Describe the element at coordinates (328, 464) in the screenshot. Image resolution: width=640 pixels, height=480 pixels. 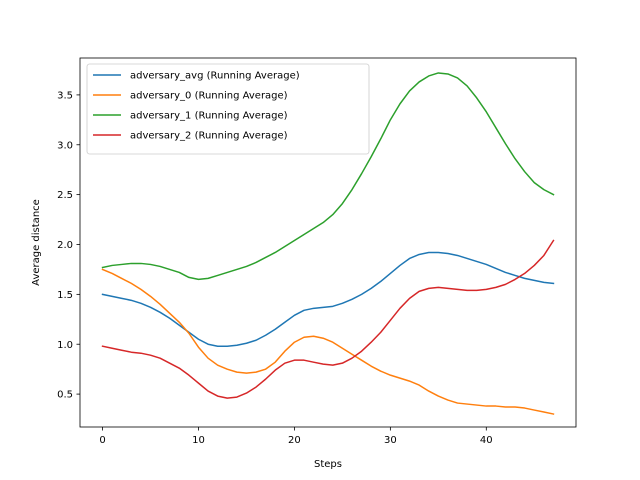
I see `x-axis-label: Steps` at that location.